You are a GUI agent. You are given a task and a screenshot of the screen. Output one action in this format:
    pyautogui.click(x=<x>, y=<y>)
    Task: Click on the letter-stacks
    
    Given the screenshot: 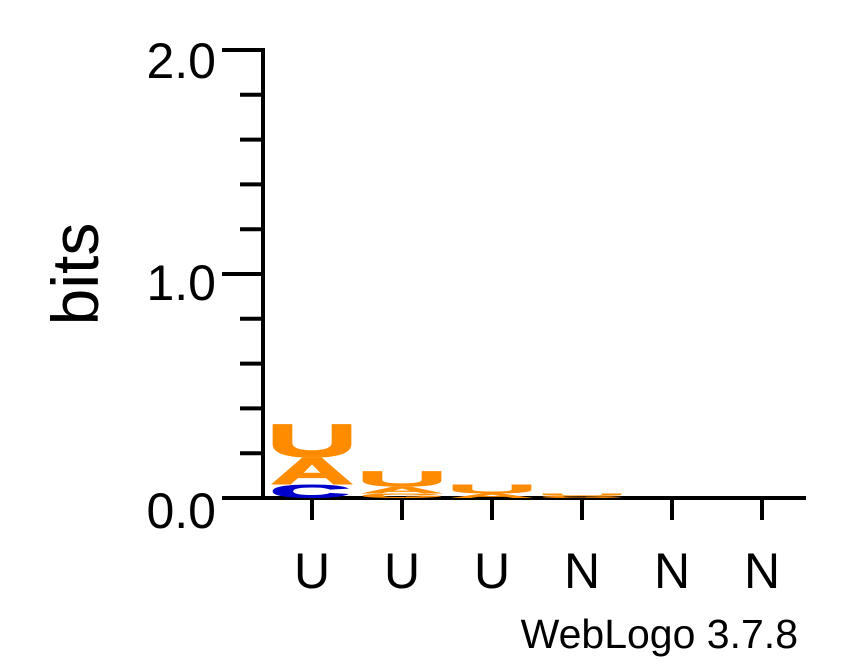 What is the action you would take?
    pyautogui.click(x=446, y=461)
    